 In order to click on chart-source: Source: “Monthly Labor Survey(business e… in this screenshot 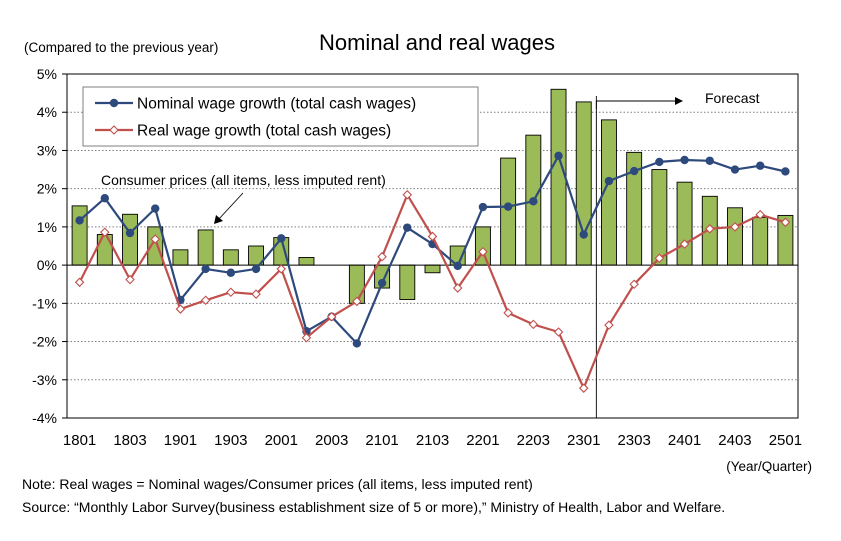, I will do `click(374, 507)`.